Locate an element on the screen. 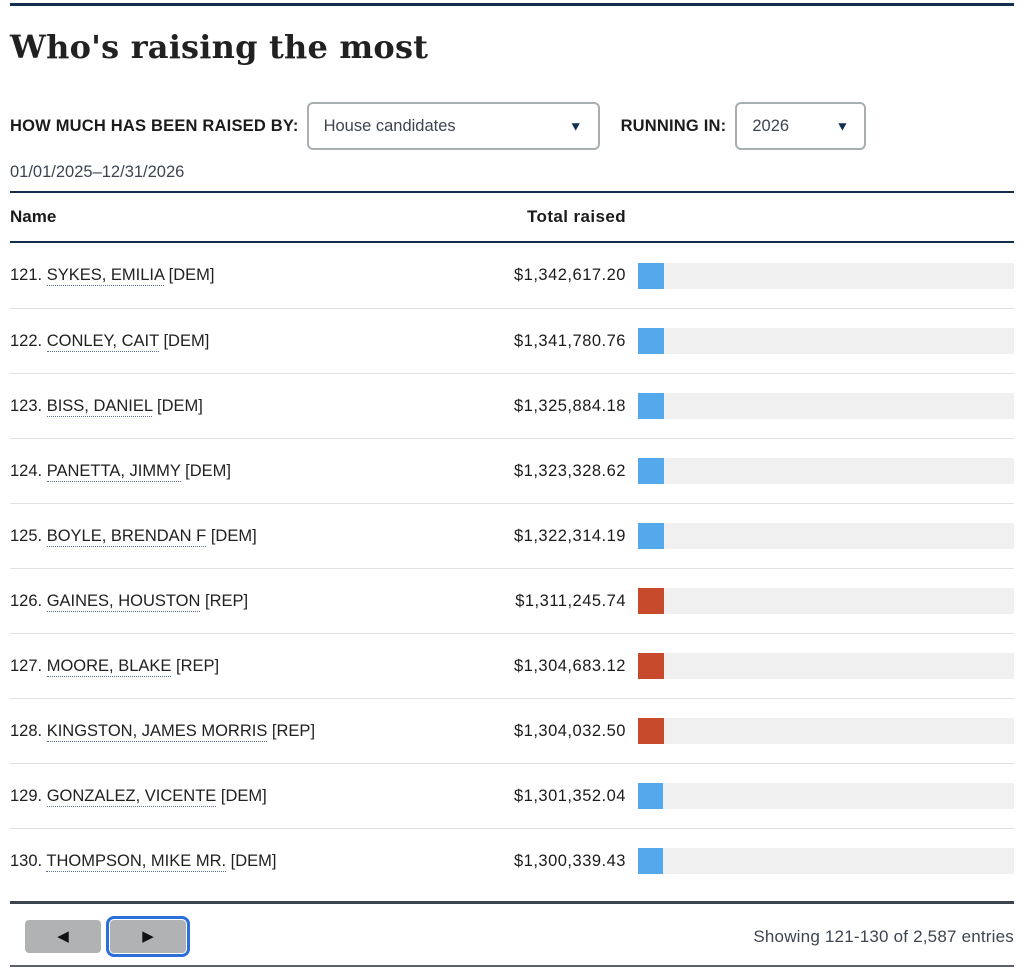 This screenshot has width=1024, height=969. total-raised-amount: $1,300,339.43 is located at coordinates (569, 860).